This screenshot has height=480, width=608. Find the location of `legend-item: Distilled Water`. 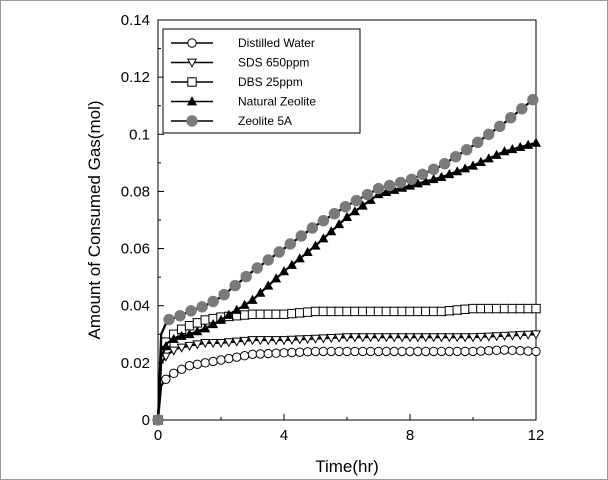

legend-item: Distilled Water is located at coordinates (243, 43).